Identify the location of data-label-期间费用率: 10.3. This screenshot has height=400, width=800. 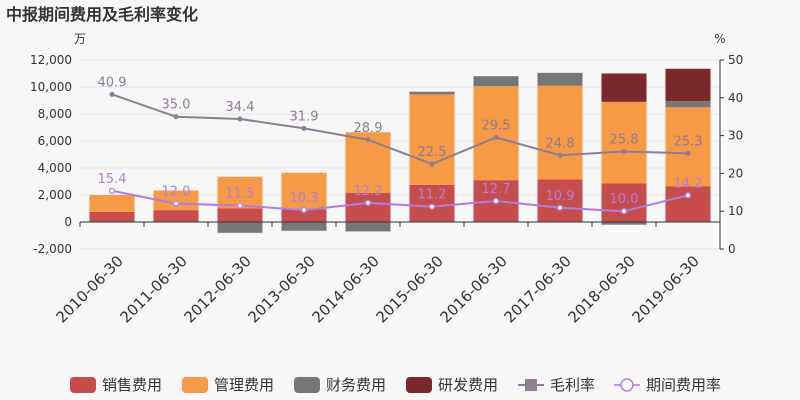
(304, 198).